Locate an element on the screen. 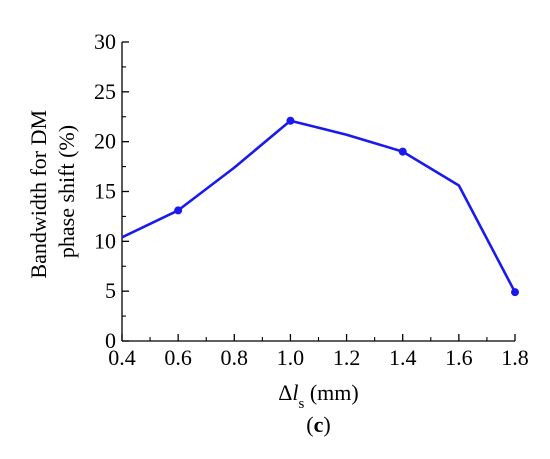 The image size is (550, 459). y-tick-label: 0 is located at coordinates (110, 340).